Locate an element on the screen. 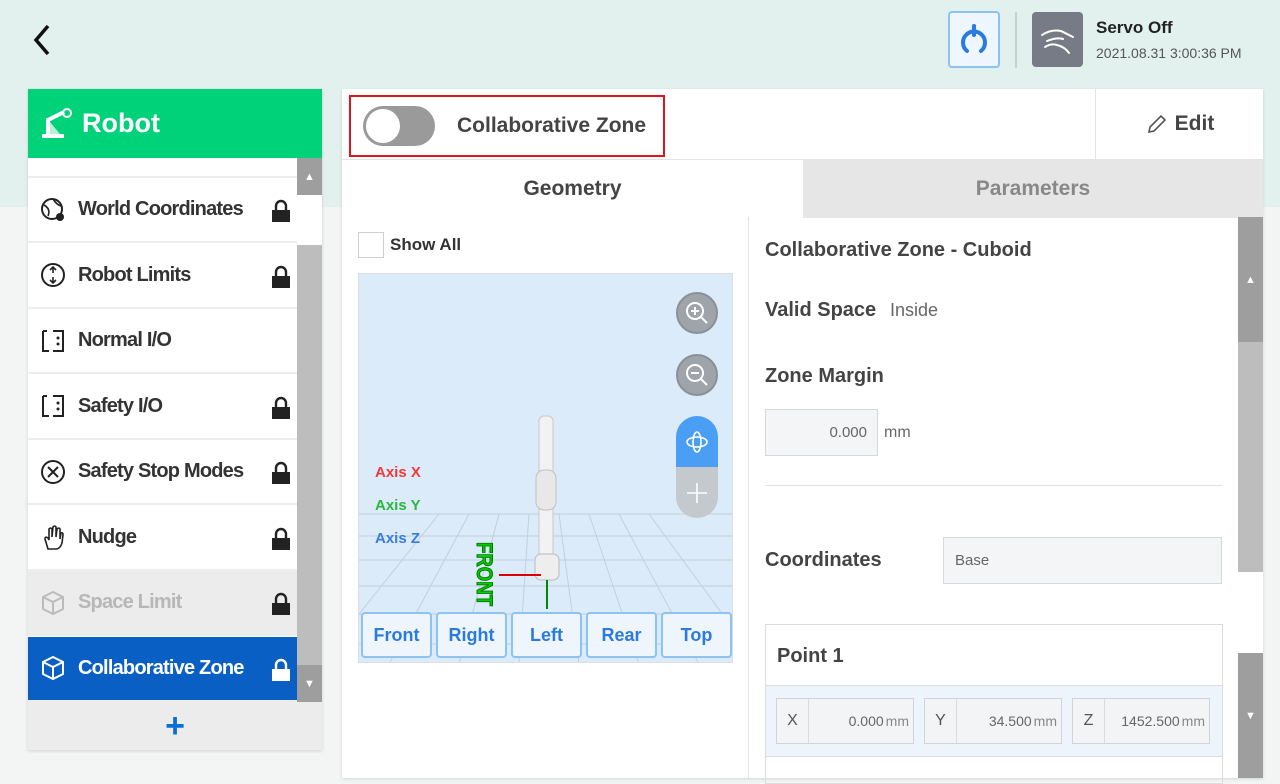  show-all-label: Show All is located at coordinates (426, 244).